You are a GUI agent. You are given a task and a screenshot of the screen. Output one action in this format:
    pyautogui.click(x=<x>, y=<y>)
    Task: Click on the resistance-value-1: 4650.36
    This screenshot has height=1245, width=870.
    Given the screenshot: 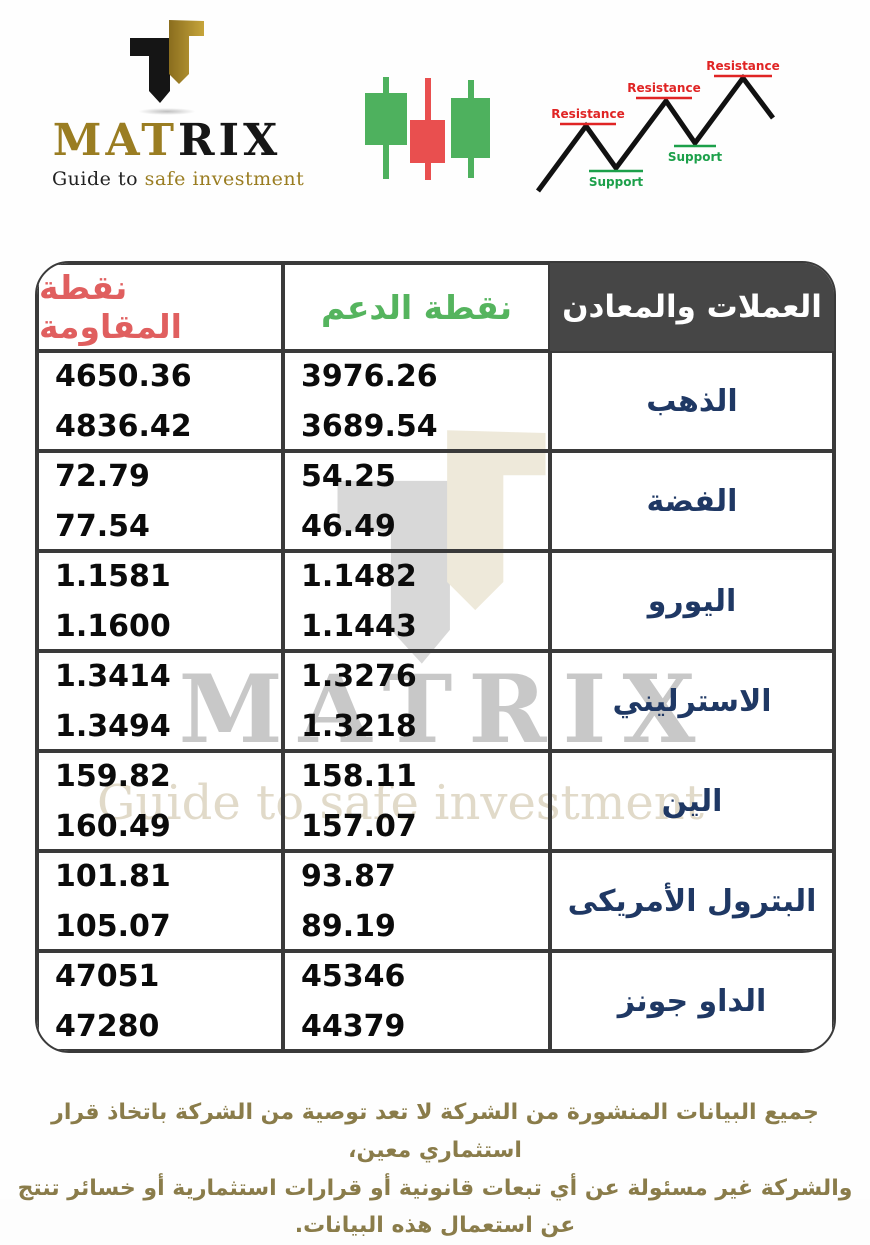 What is the action you would take?
    pyautogui.click(x=123, y=376)
    